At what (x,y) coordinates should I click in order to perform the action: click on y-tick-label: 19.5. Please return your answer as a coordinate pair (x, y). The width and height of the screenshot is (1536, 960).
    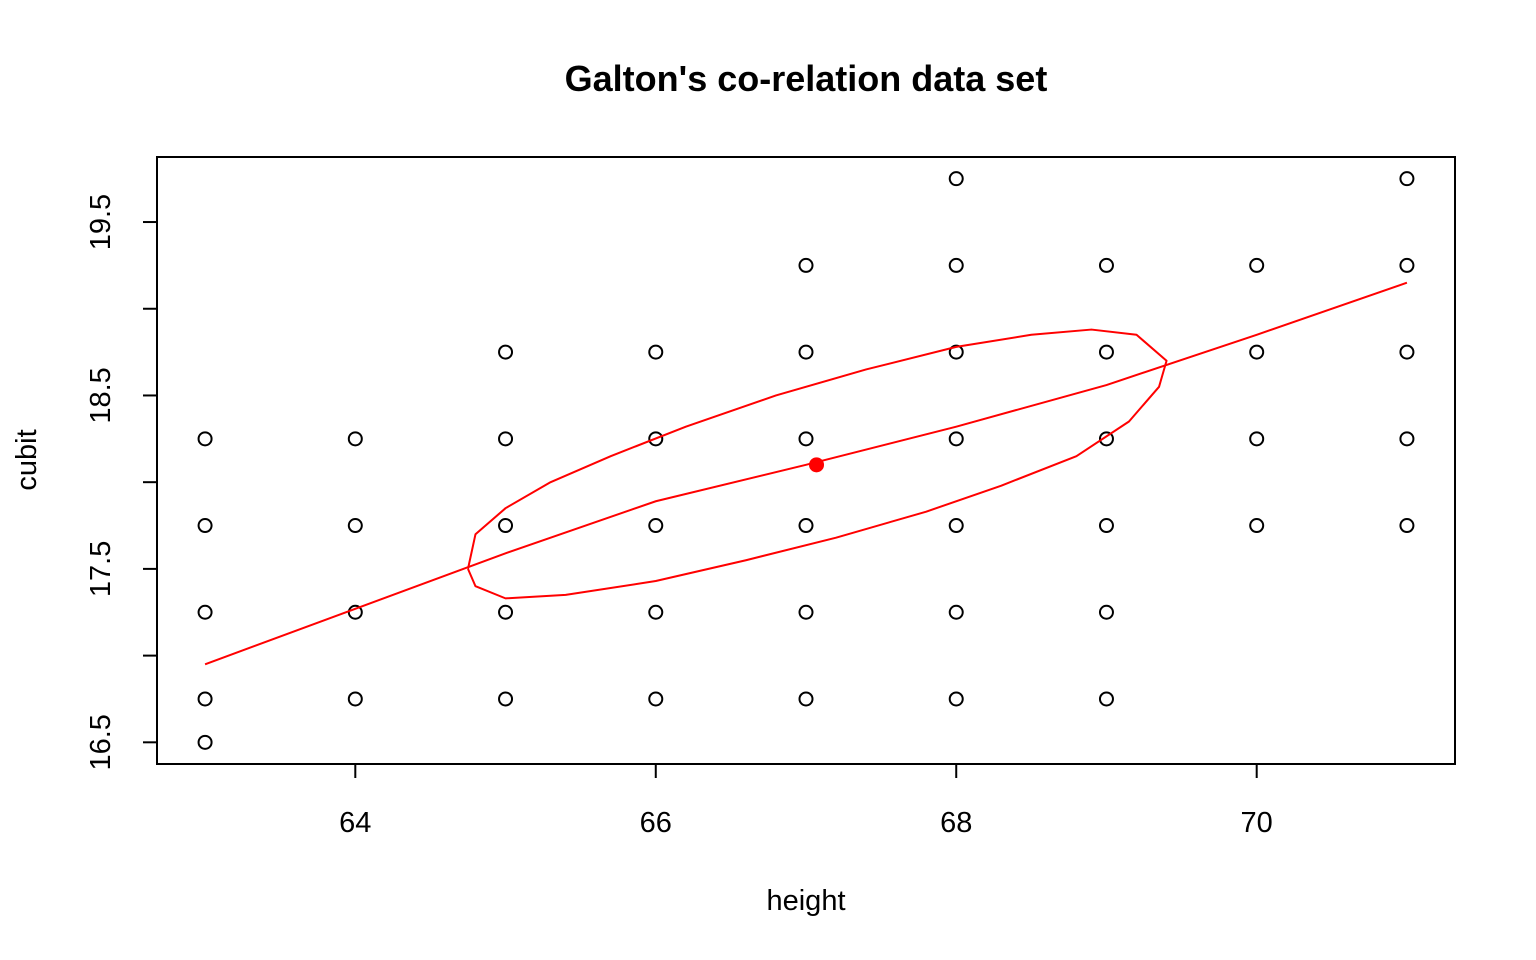
    Looking at the image, I should click on (101, 222).